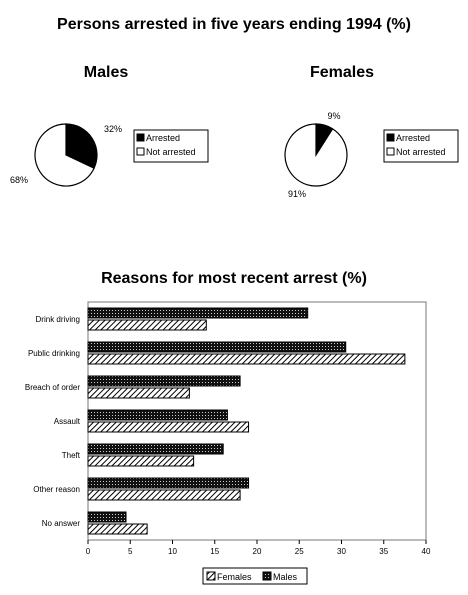 This screenshot has height=595, width=468. Describe the element at coordinates (299, 551) in the screenshot. I see `x-tick-label: 25` at that location.